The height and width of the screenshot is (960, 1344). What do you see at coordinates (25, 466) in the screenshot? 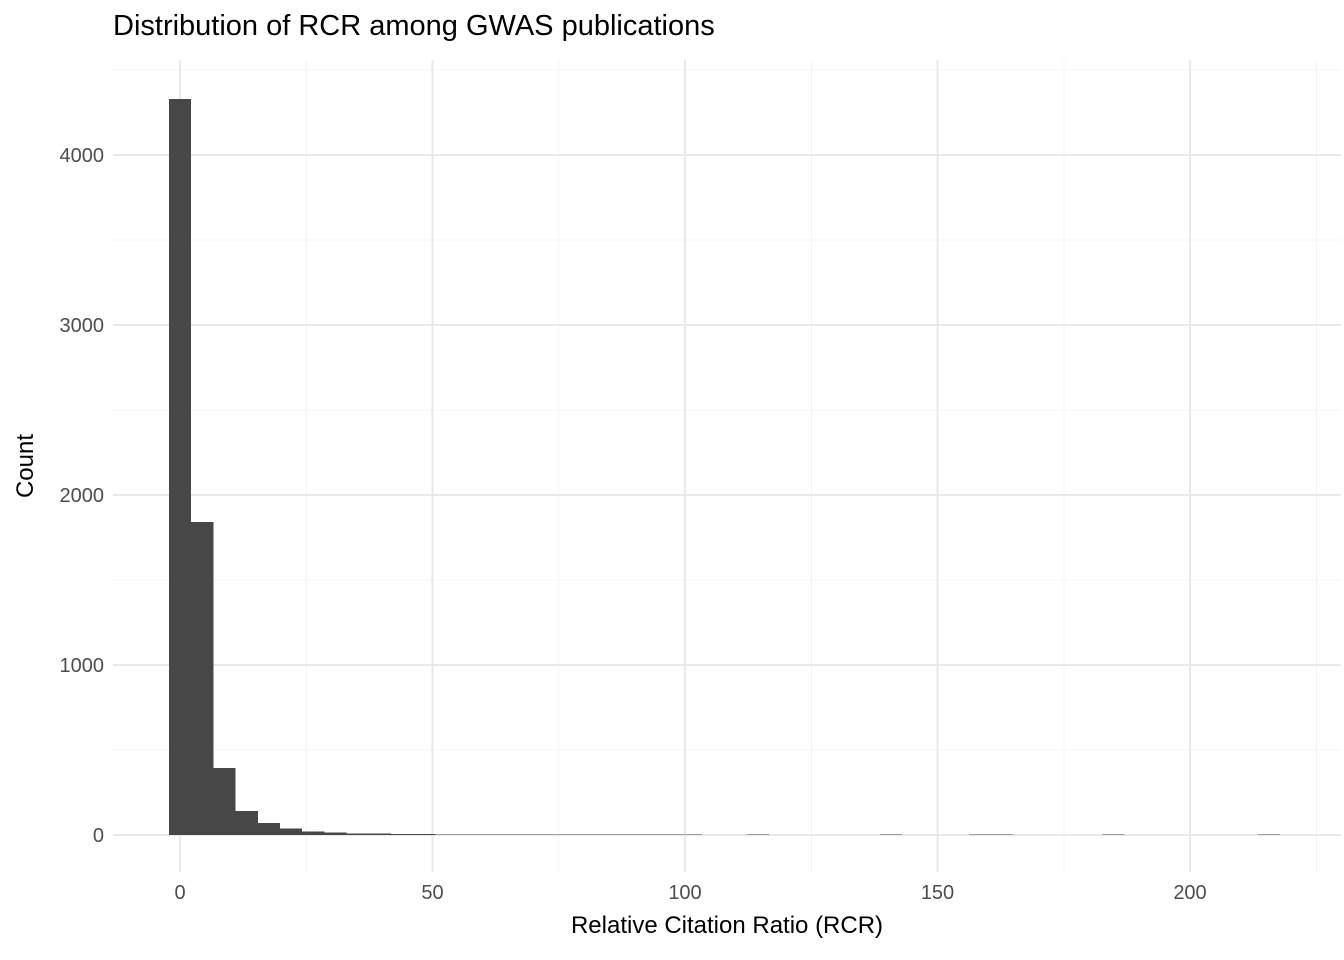
I see `y-axis-title: Count` at bounding box center [25, 466].